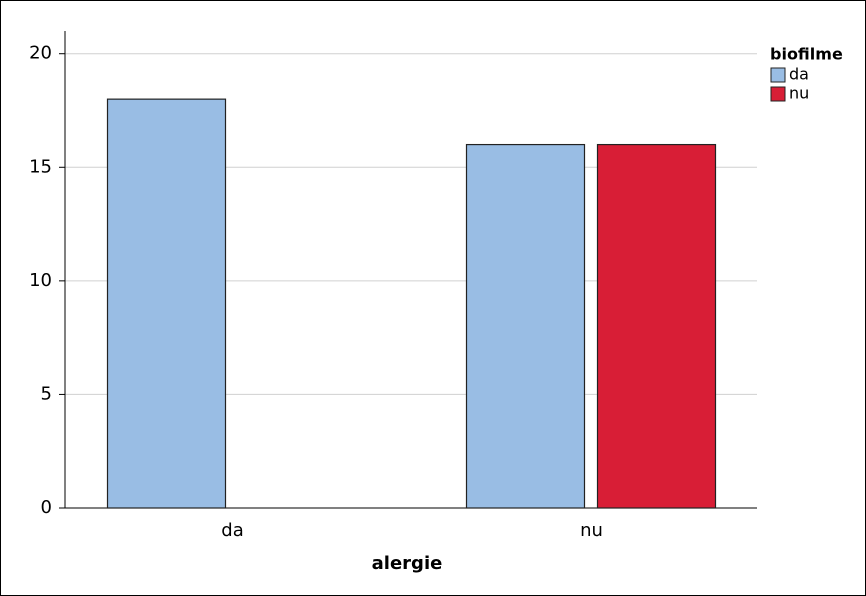 This screenshot has width=866, height=596. What do you see at coordinates (591, 530) in the screenshot?
I see `x-tick-label: nu` at bounding box center [591, 530].